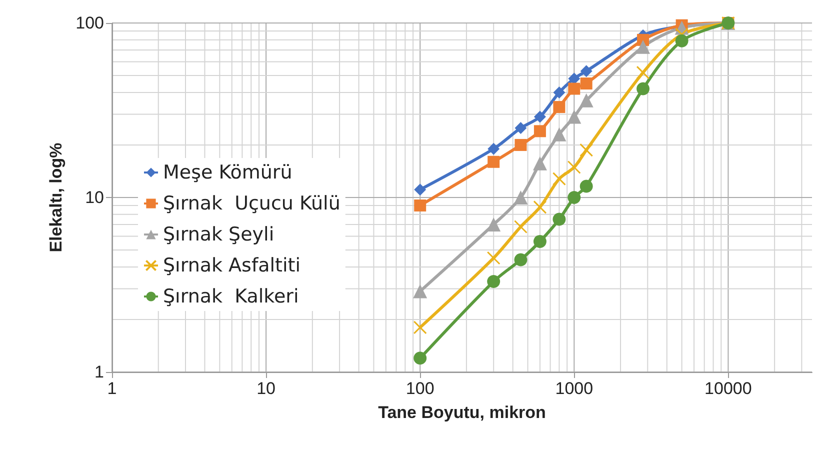  I want to click on y-tick-label: 100, so click(90, 23).